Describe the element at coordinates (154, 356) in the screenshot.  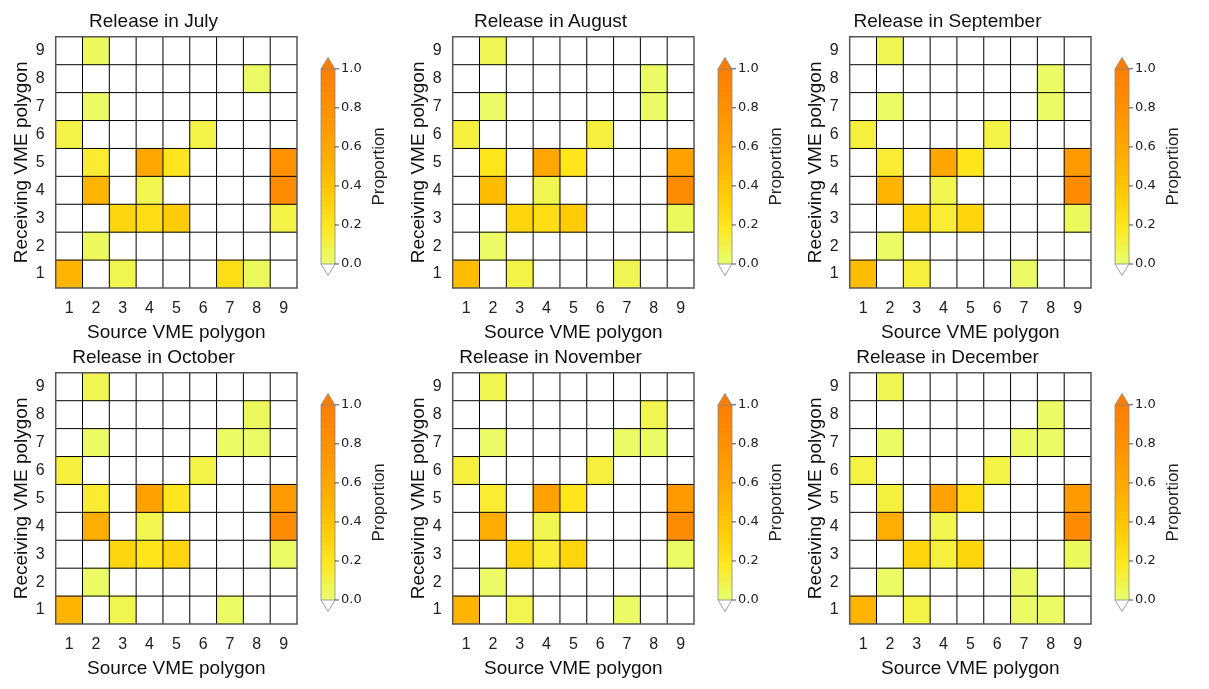
I see `chart-title: Release in October` at that location.